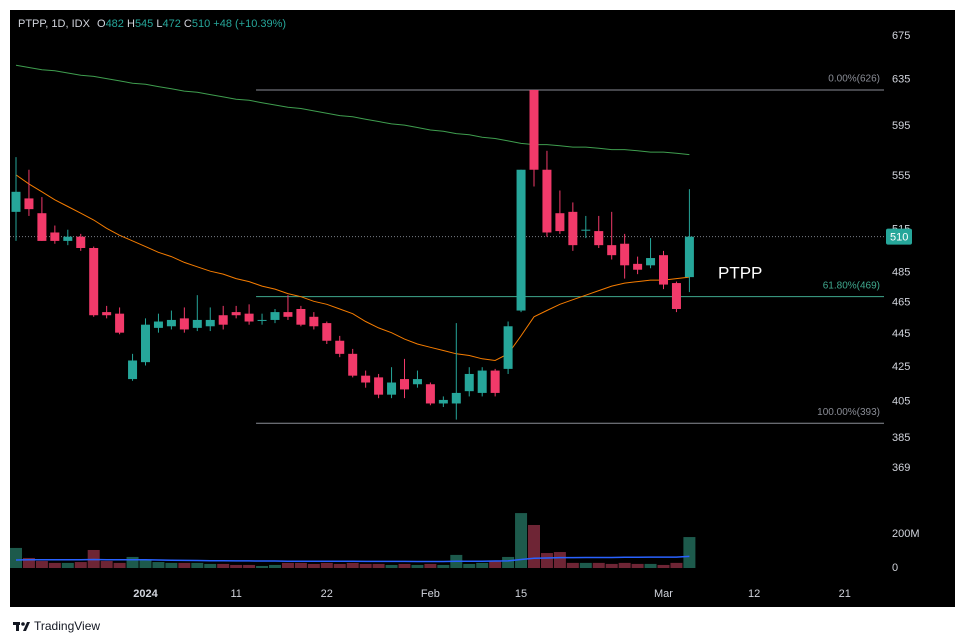 The height and width of the screenshot is (643, 965). I want to click on fib-label: 100.00%(393), so click(848, 412).